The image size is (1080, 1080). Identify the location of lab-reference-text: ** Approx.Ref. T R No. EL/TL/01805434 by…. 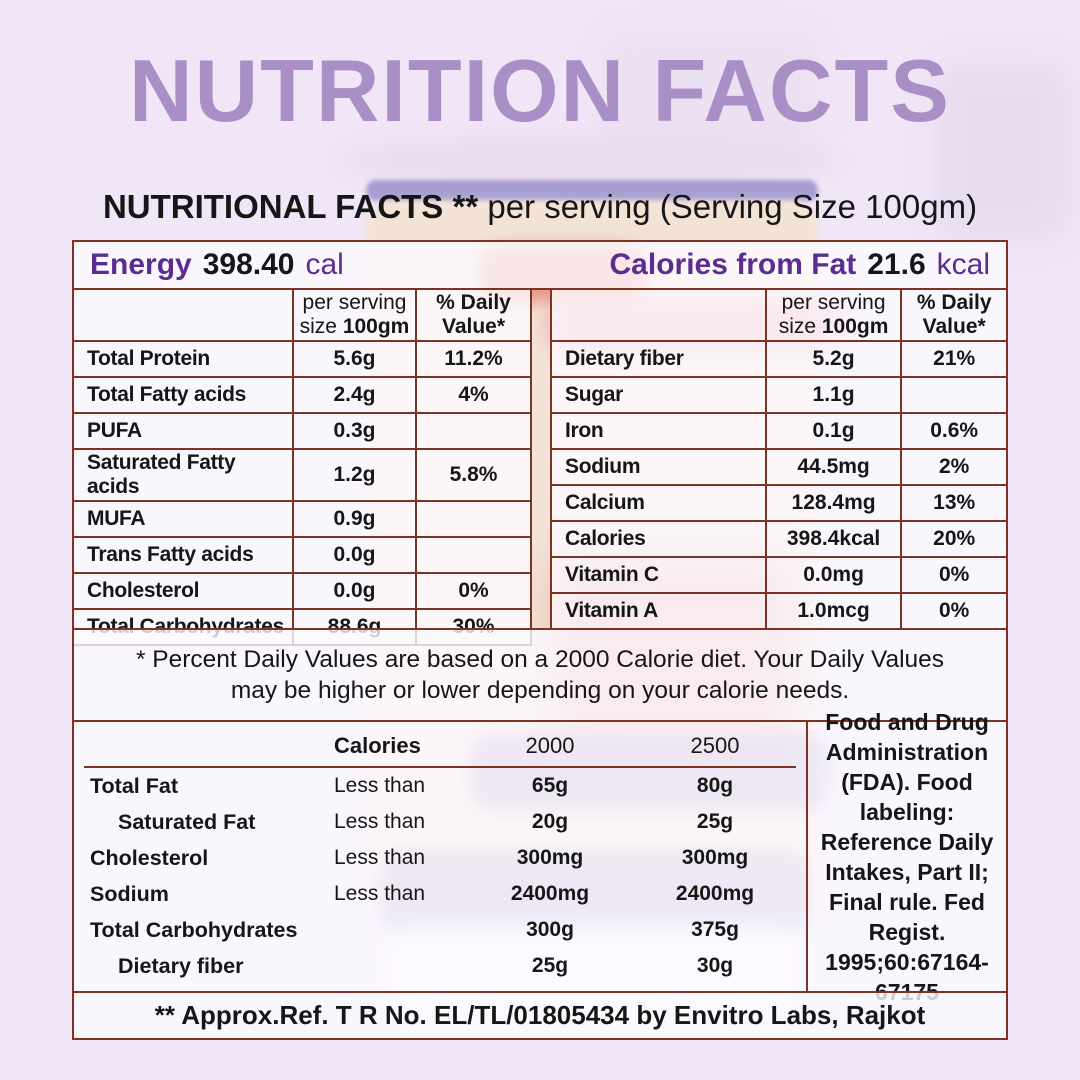
(540, 1015).